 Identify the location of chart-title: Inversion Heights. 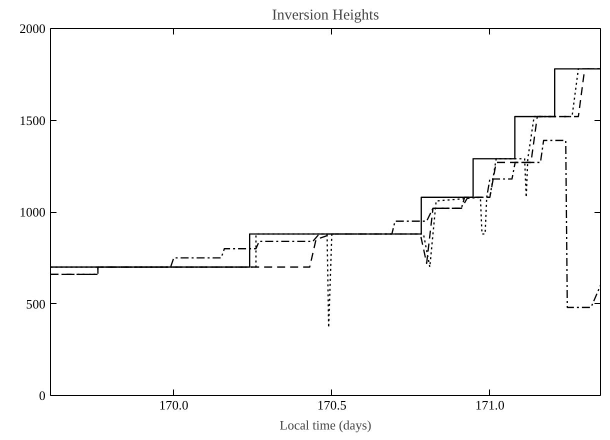
(326, 16).